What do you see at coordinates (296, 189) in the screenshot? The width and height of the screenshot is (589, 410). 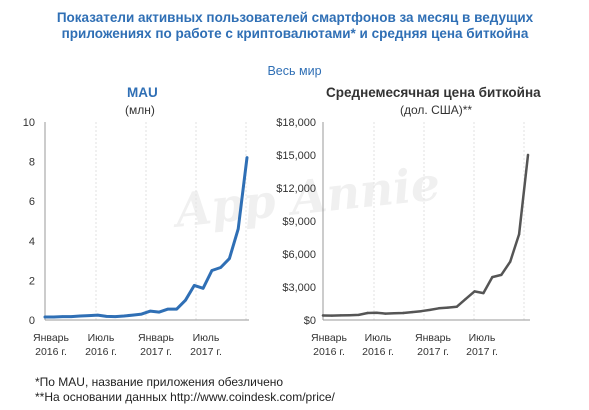 I see `price-y-tick-label: $12,000` at bounding box center [296, 189].